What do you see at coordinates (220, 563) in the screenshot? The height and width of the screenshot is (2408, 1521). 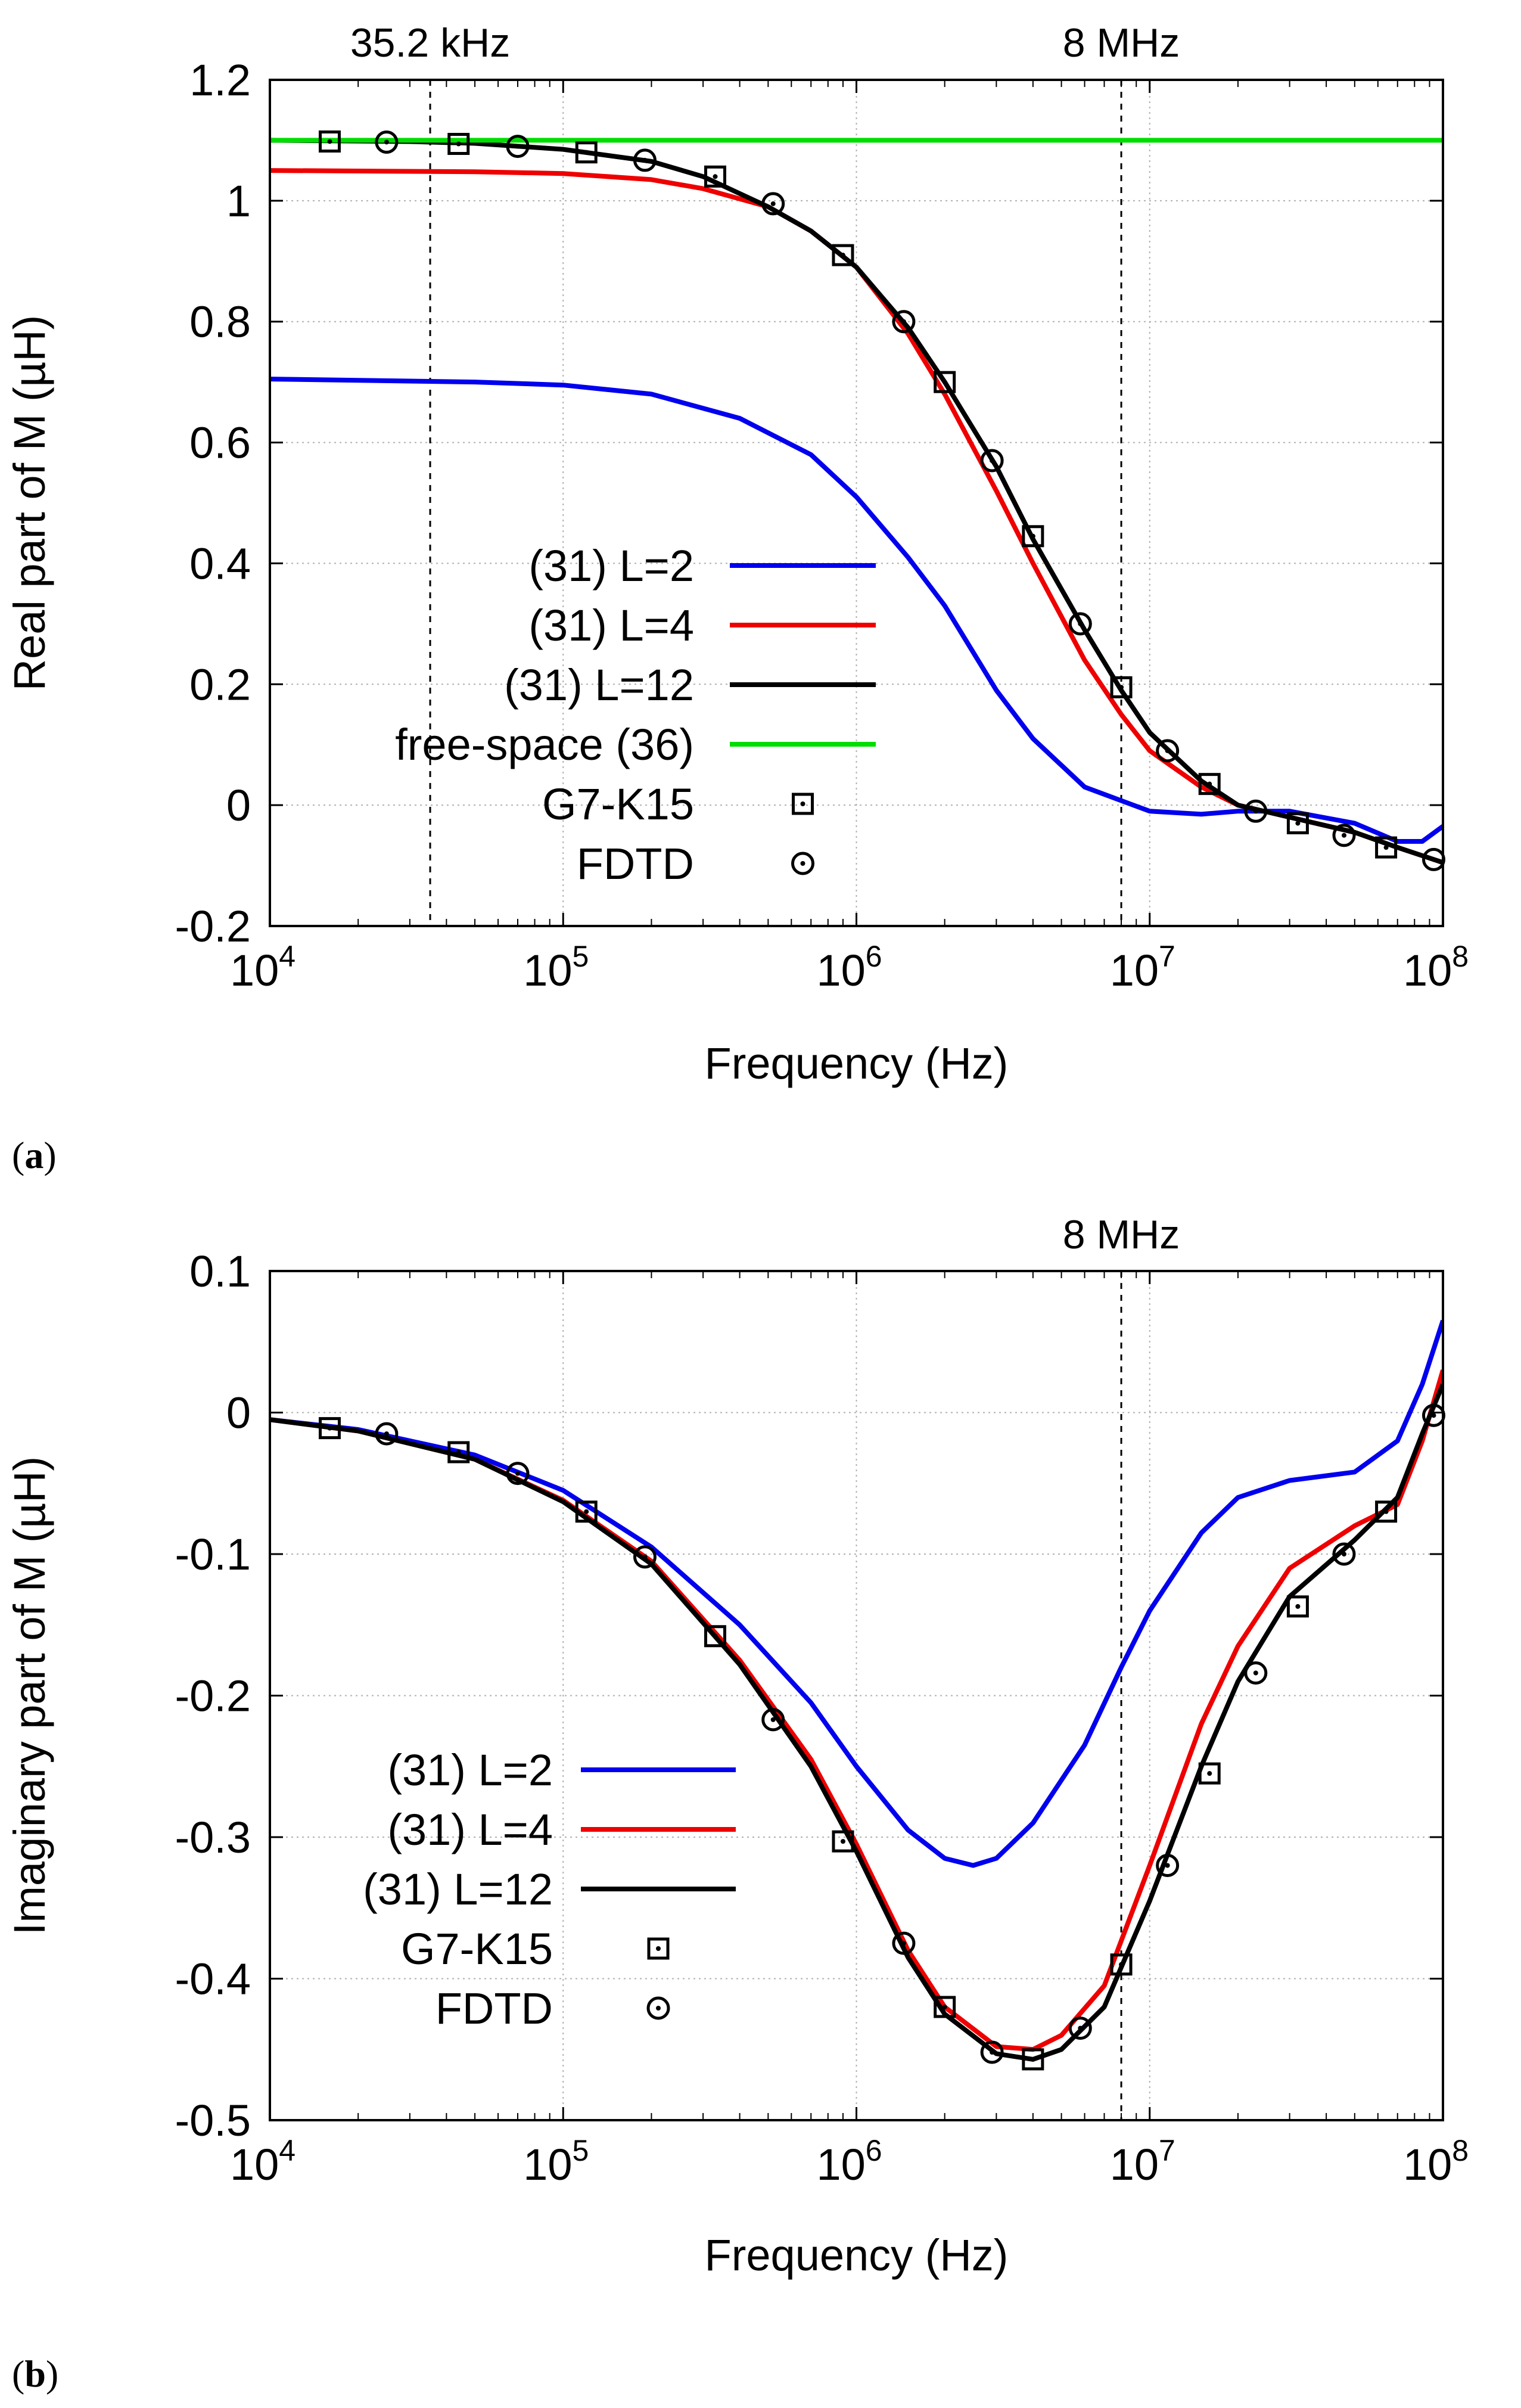 I see `y-tick-label: 0.4` at bounding box center [220, 563].